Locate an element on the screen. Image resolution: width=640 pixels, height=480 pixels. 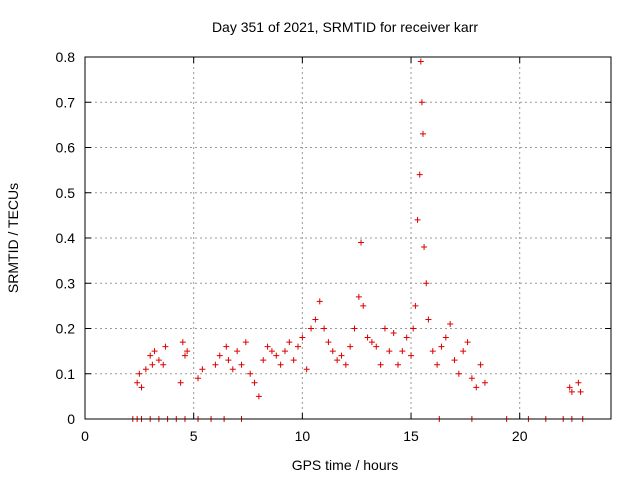
y-tick-label: 0.2 is located at coordinates (66, 329).